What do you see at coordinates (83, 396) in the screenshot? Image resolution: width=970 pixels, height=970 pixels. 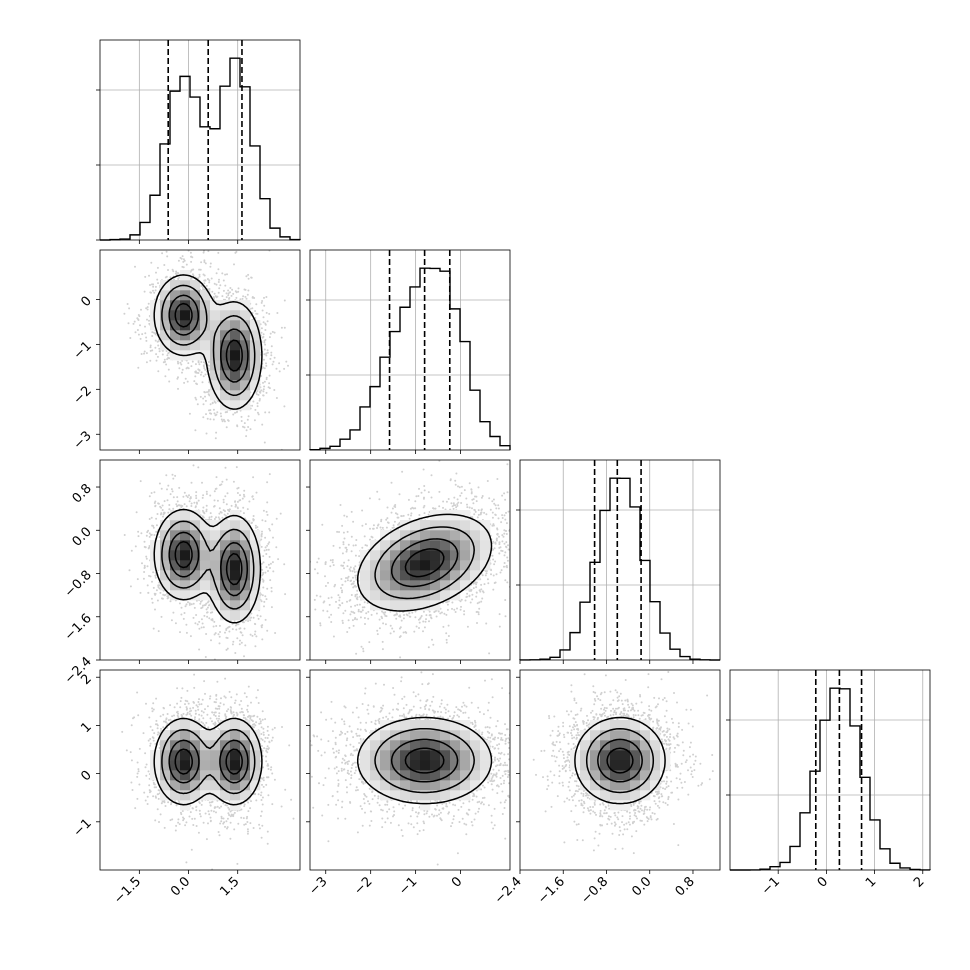 I see `y-tick-label: −2` at bounding box center [83, 396].